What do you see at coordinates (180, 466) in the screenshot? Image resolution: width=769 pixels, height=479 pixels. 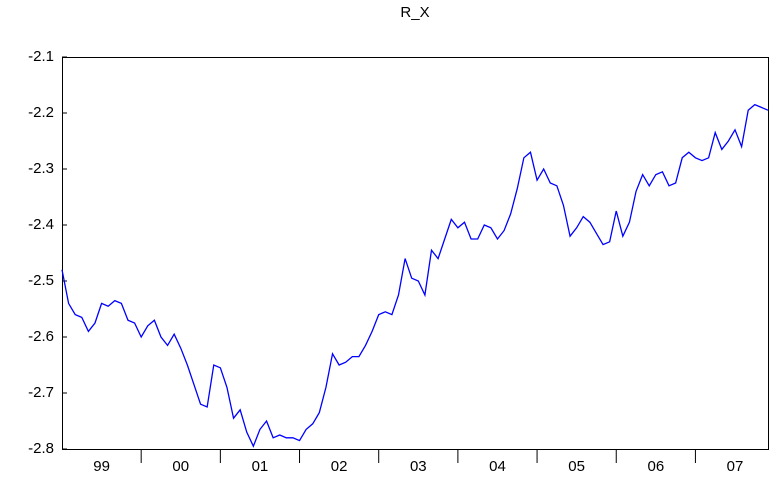 I see `x-tick-label: 00` at bounding box center [180, 466].